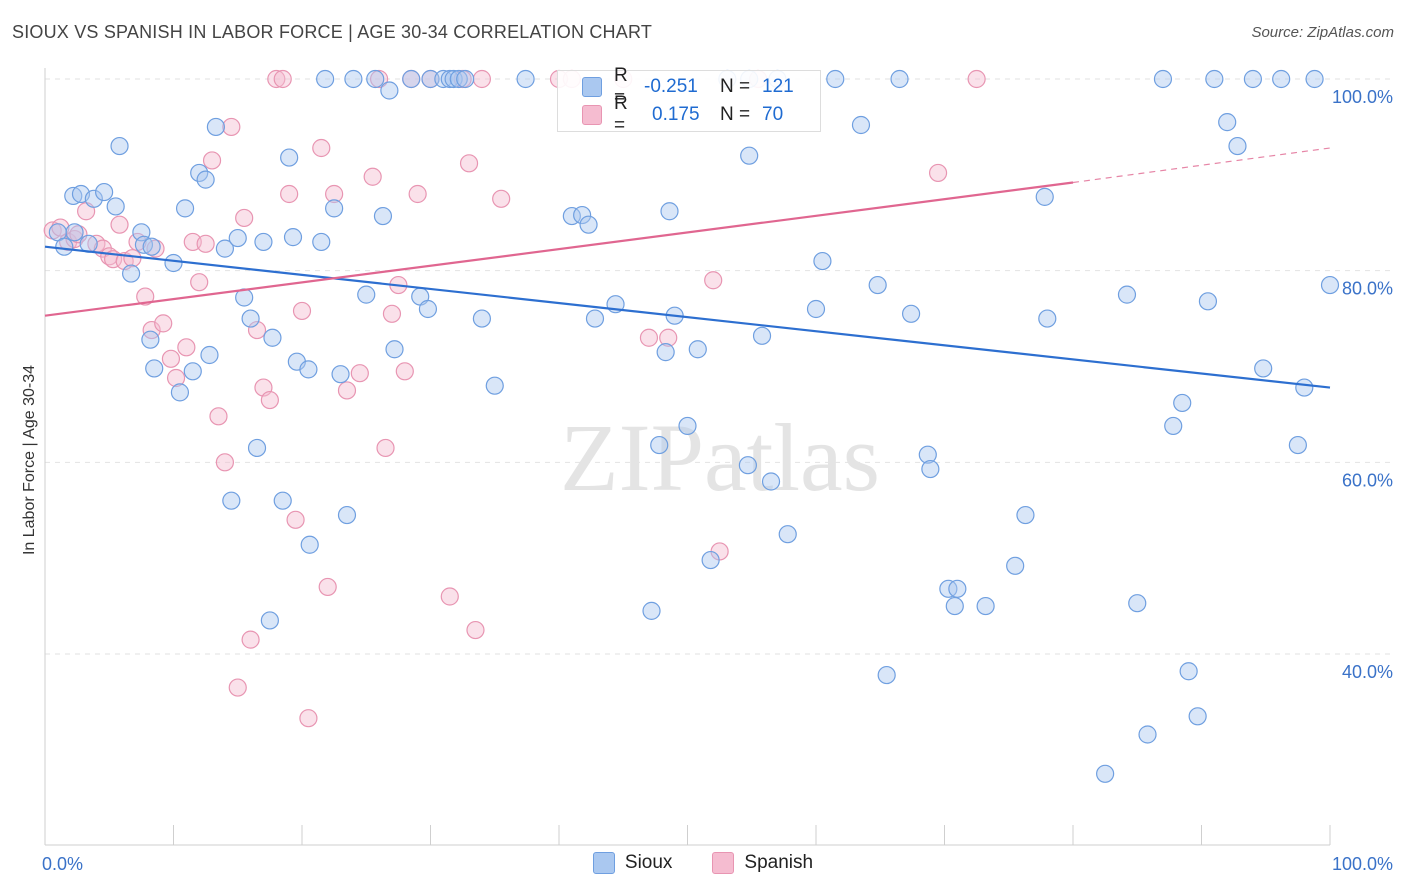  What do you see at coordinates (773, 114) in the screenshot?
I see `n-value: 70` at bounding box center [773, 114].